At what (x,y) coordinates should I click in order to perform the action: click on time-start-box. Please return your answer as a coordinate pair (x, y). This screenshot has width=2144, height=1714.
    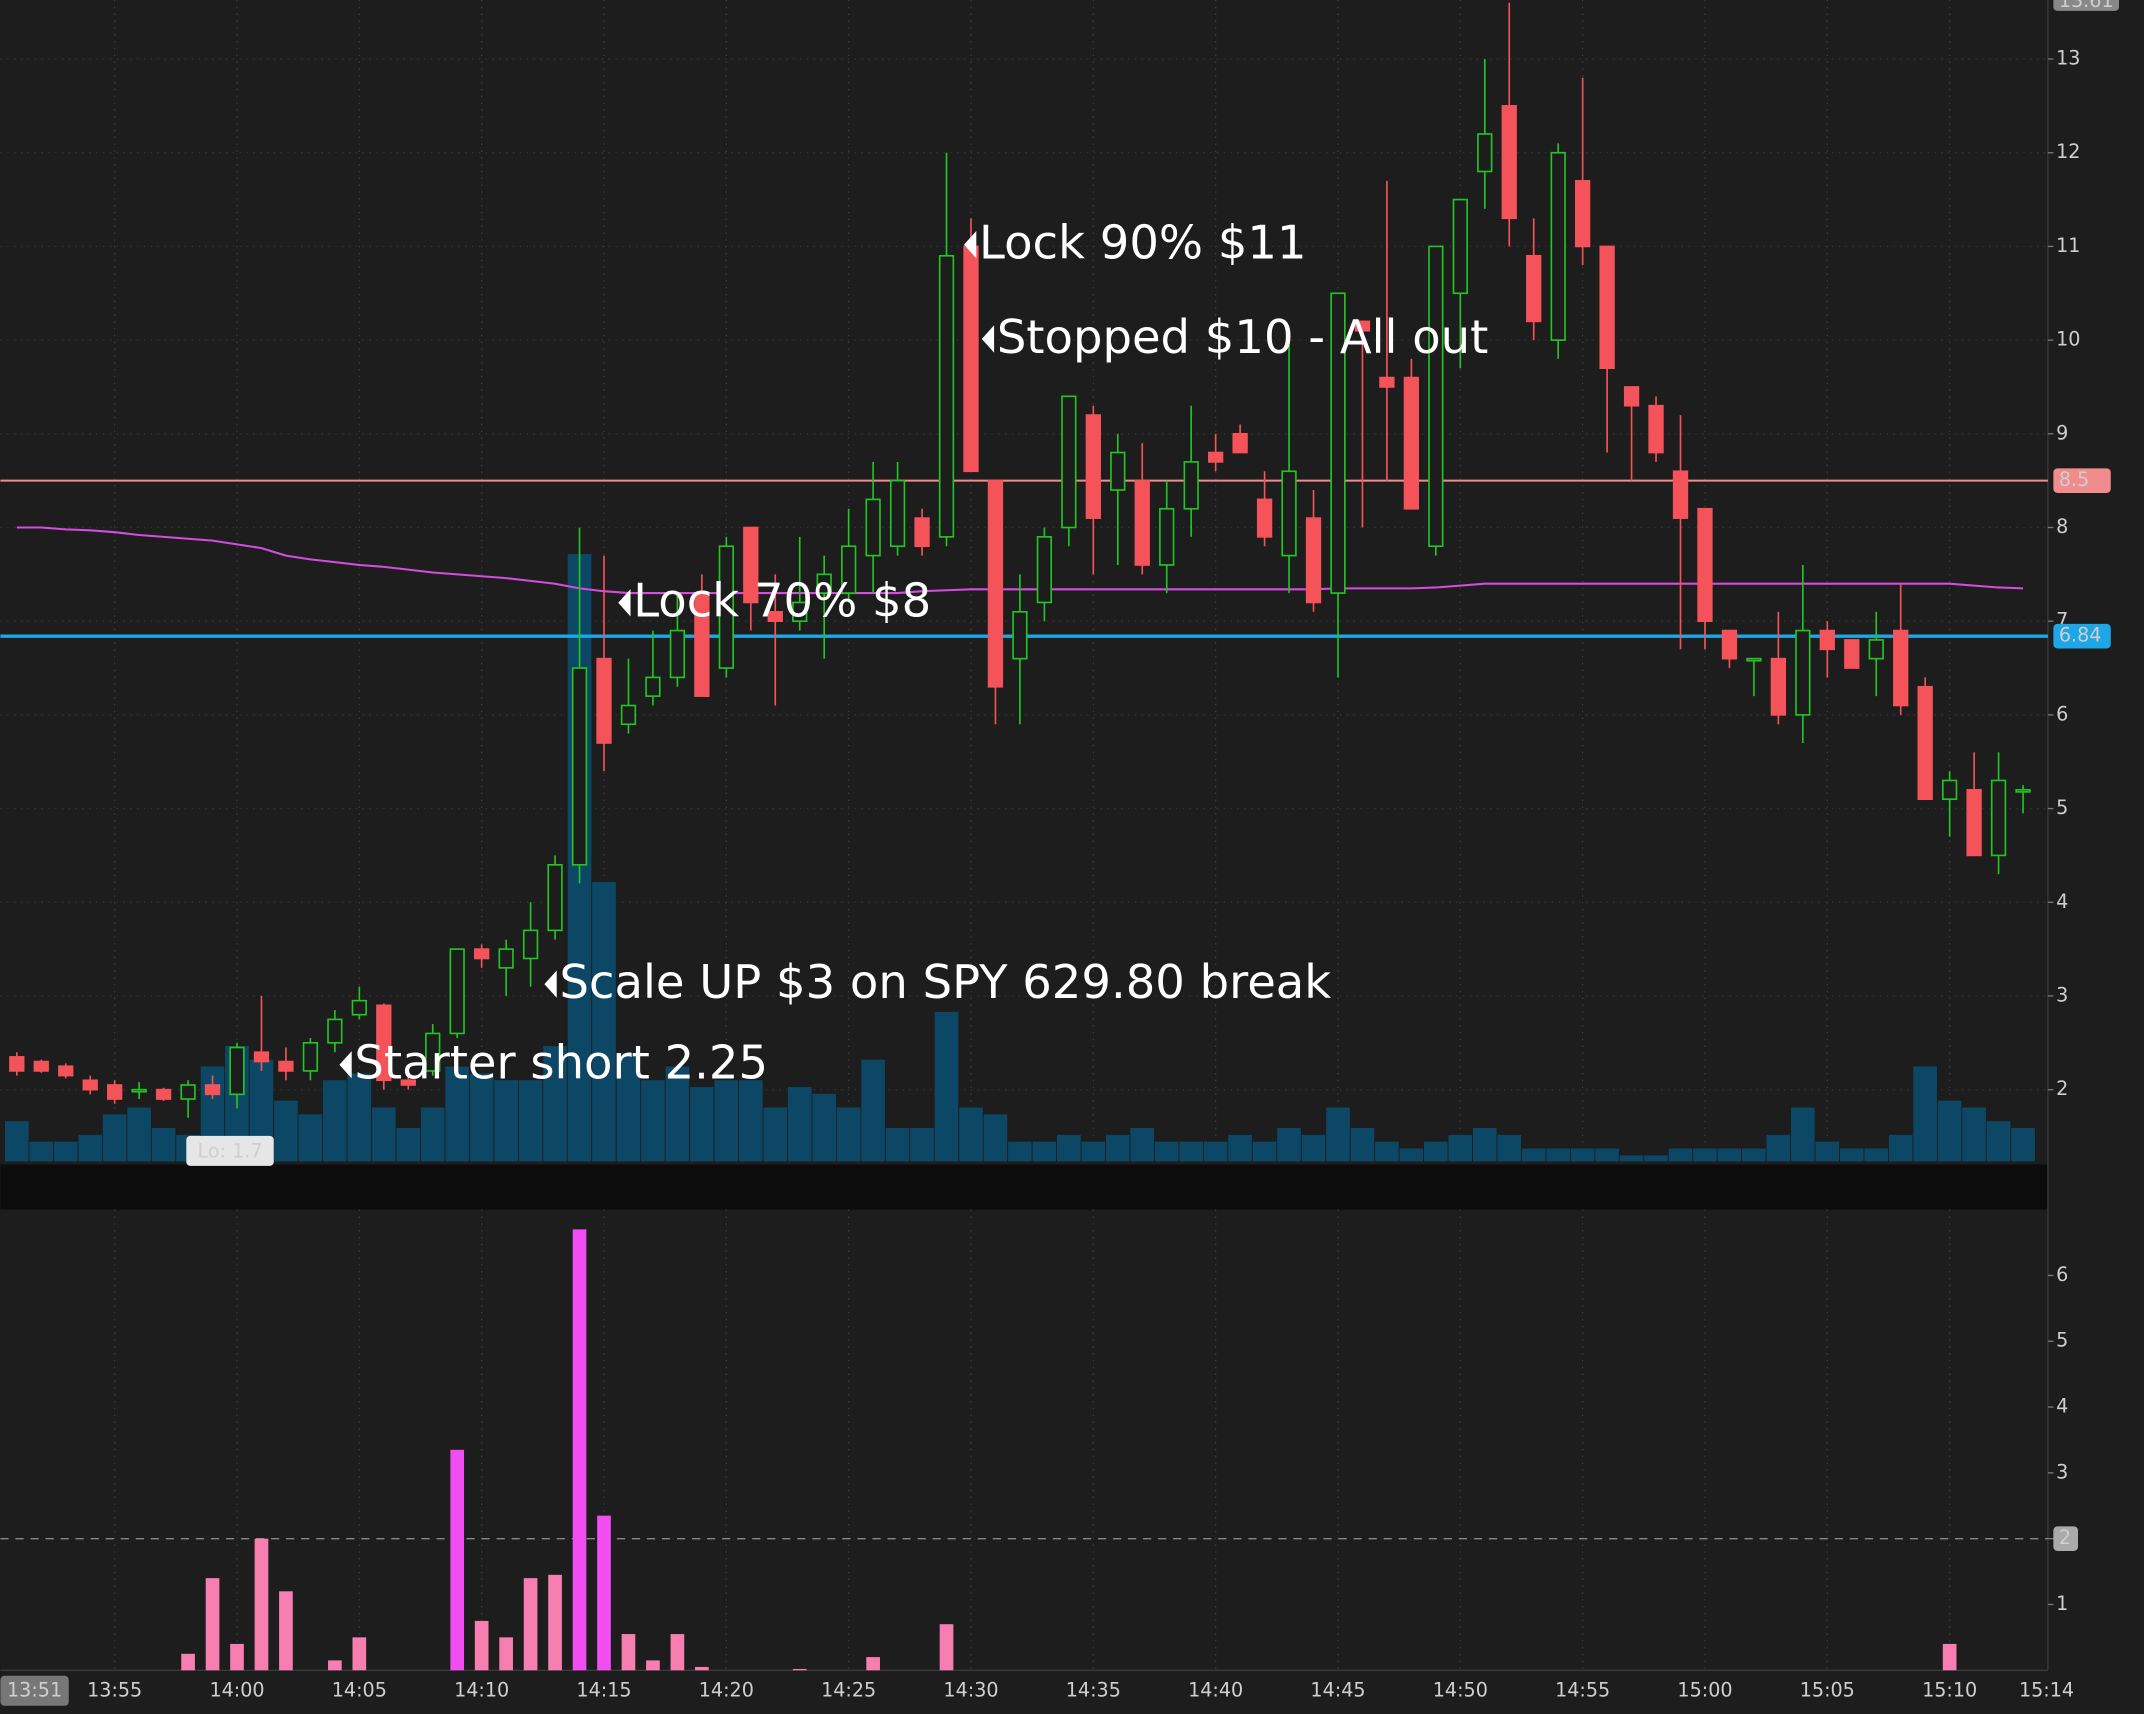
    Looking at the image, I should click on (34, 1690).